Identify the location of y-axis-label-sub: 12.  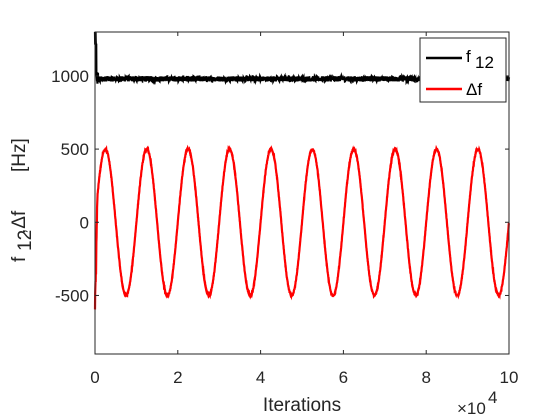
(25, 240).